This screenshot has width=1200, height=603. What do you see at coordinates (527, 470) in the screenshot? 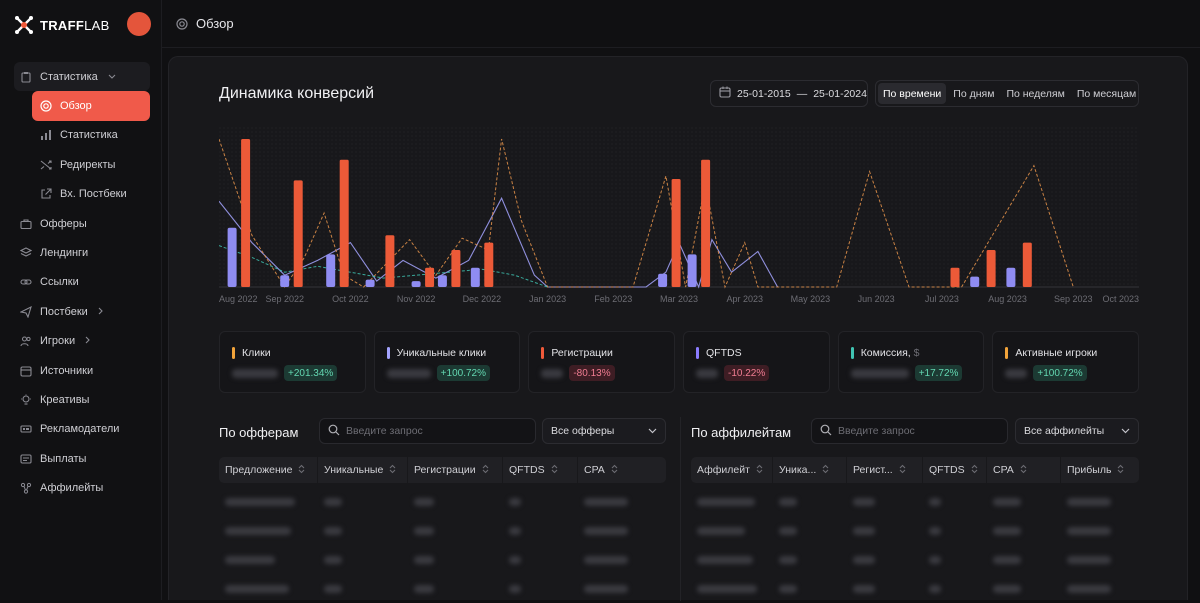
I see `column-header-label: QFTDS` at bounding box center [527, 470].